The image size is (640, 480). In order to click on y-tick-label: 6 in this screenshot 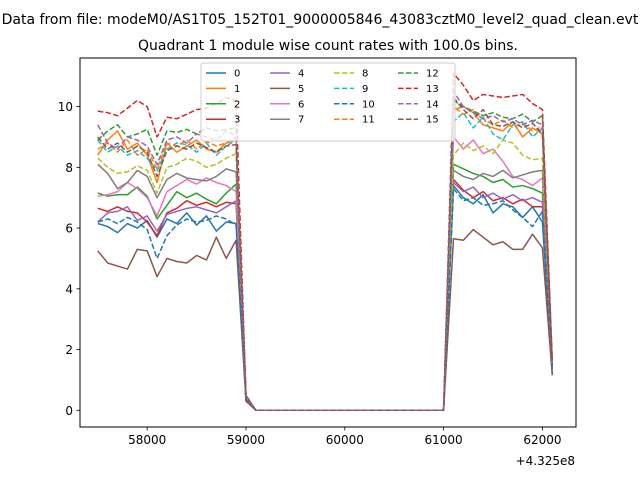, I will do `click(69, 229)`.